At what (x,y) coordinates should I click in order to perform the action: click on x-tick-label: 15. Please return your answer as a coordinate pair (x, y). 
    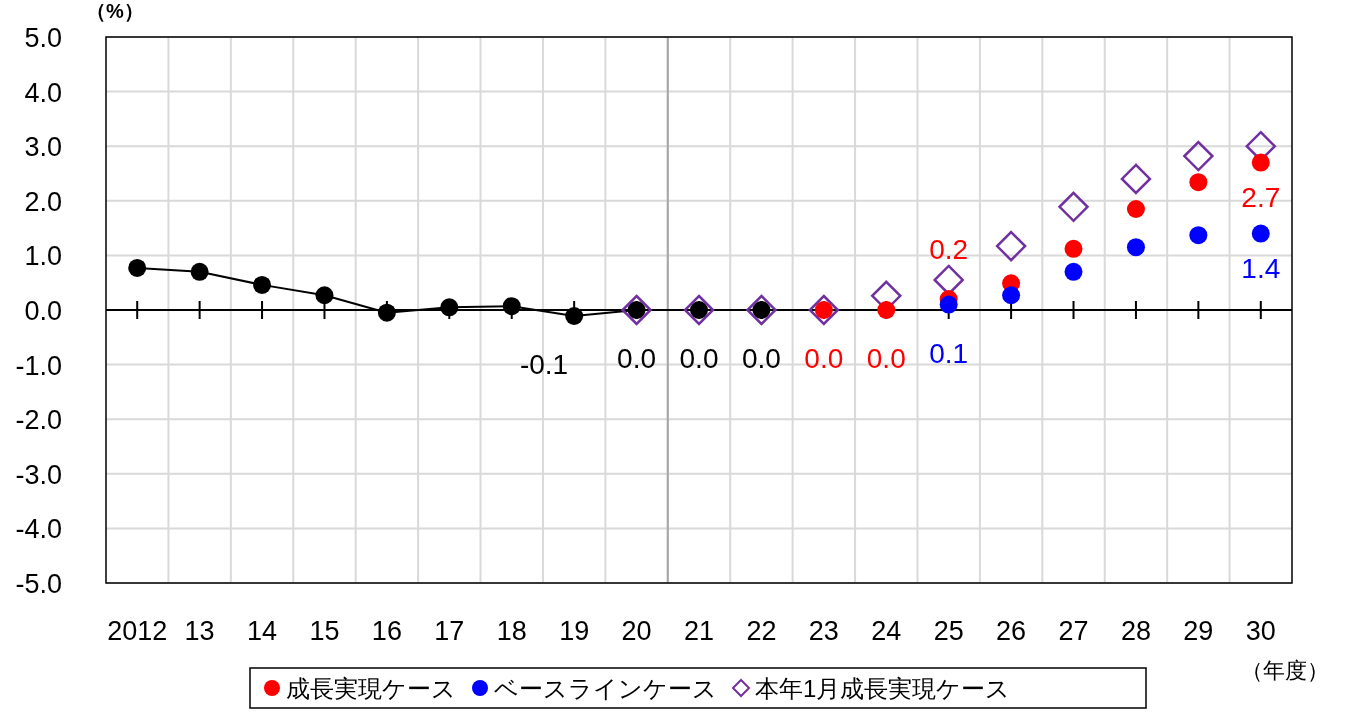
    Looking at the image, I should click on (324, 631).